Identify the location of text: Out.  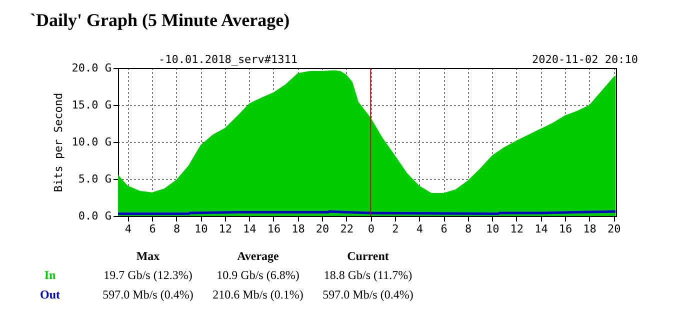
(50, 295).